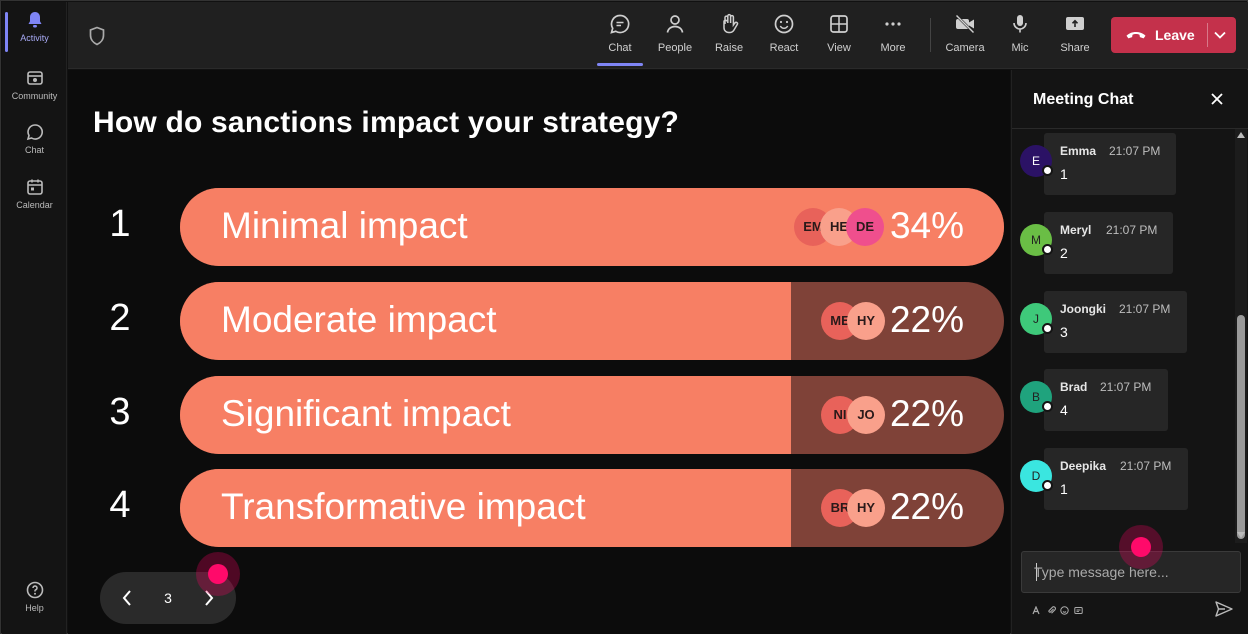 Image resolution: width=1248 pixels, height=634 pixels. I want to click on calendar-icon, so click(34, 187).